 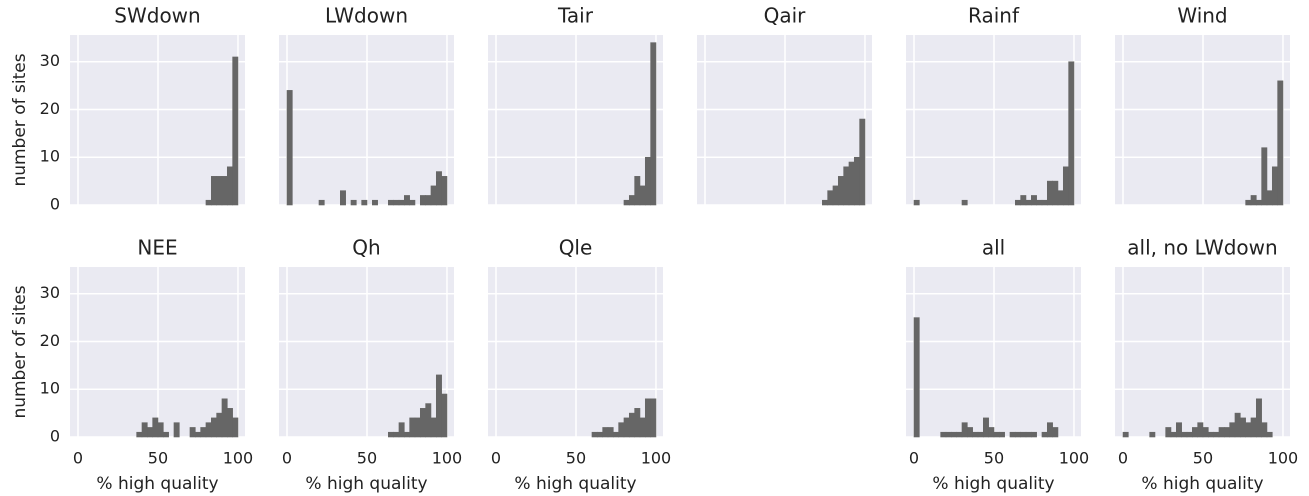 What do you see at coordinates (575, 16) in the screenshot?
I see `panel-title: Tair` at bounding box center [575, 16].